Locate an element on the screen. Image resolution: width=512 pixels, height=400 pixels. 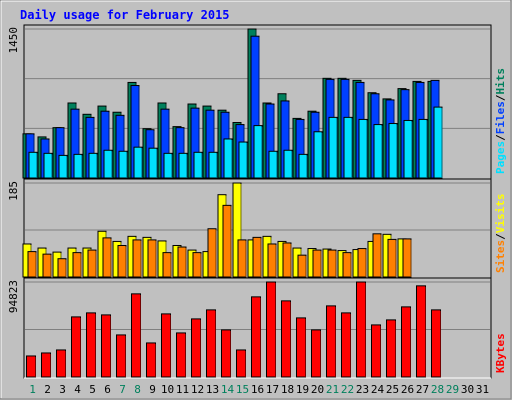
panel-legend: Sites/Visits is located at coordinates (500, 234).